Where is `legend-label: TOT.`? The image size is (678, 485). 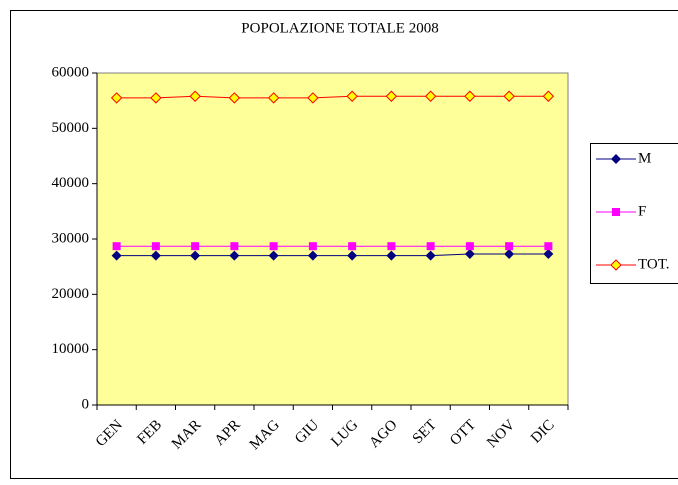 legend-label: TOT. is located at coordinates (654, 264).